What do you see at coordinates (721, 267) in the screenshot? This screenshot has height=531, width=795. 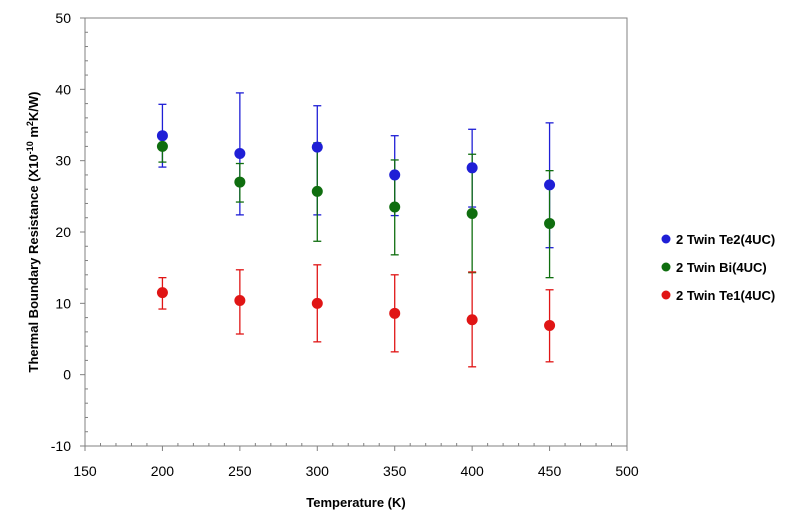 I see `legend-label: 2 Twin Bi(4UC)` at bounding box center [721, 267].